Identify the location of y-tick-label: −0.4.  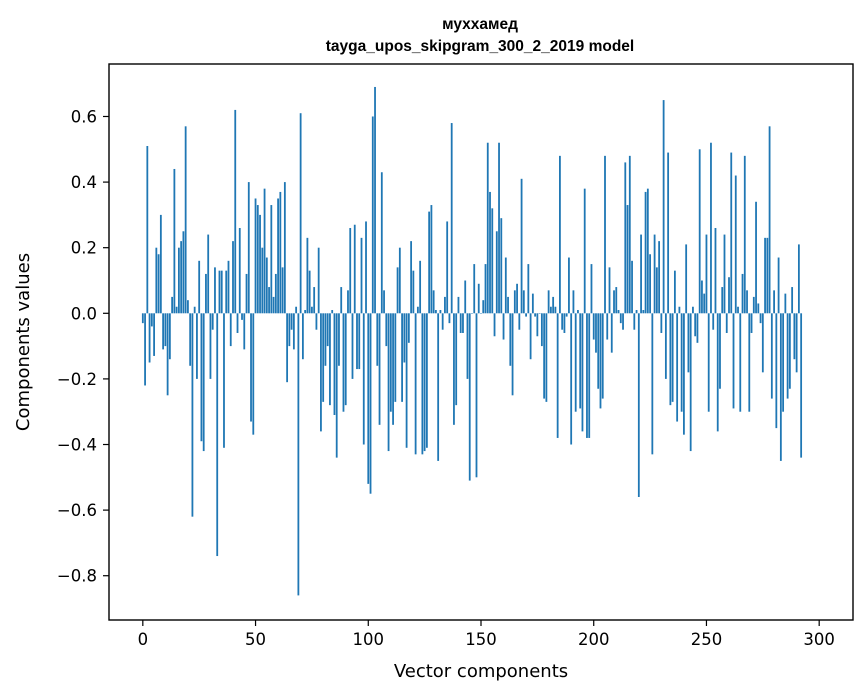
(77, 445).